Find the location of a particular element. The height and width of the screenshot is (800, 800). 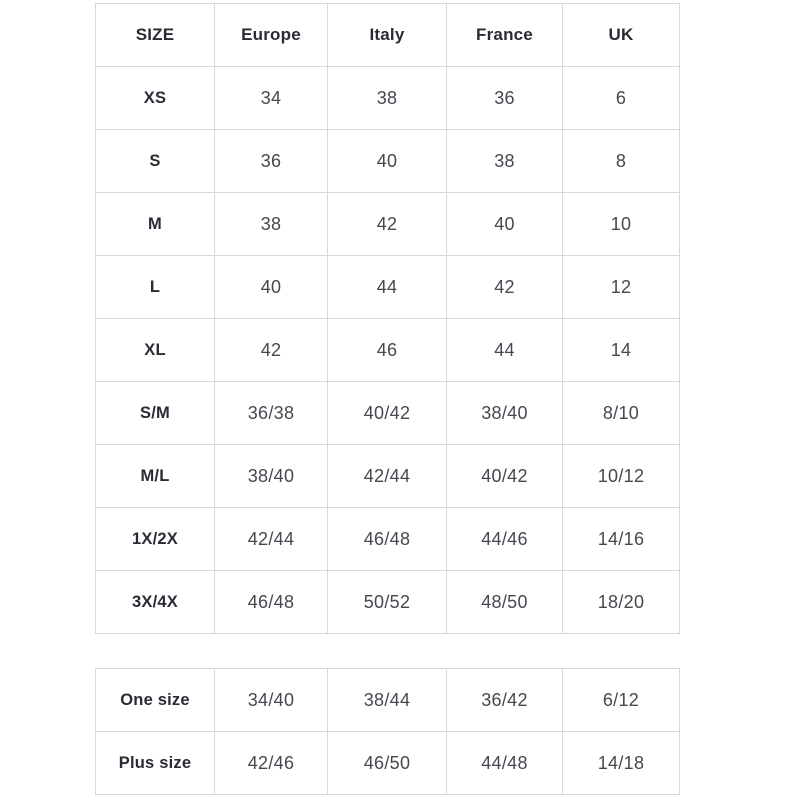

row-label: 3X/4X is located at coordinates (155, 602).